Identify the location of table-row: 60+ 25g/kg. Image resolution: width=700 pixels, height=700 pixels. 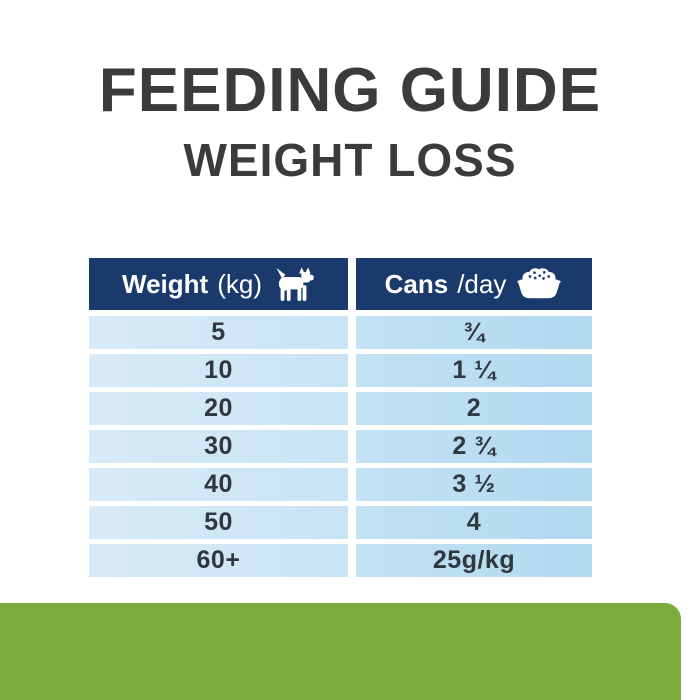
(340, 560).